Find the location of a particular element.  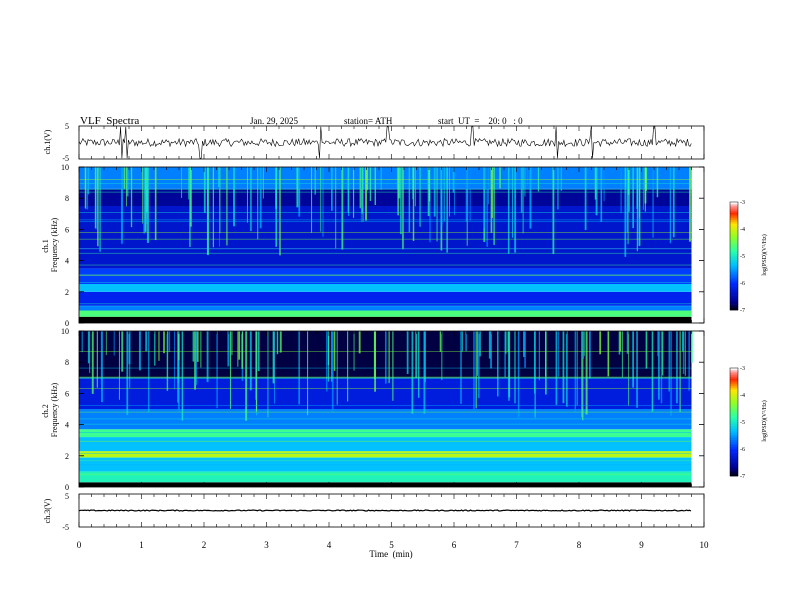

observation-date: Jan. 29, 2025 is located at coordinates (274, 121).